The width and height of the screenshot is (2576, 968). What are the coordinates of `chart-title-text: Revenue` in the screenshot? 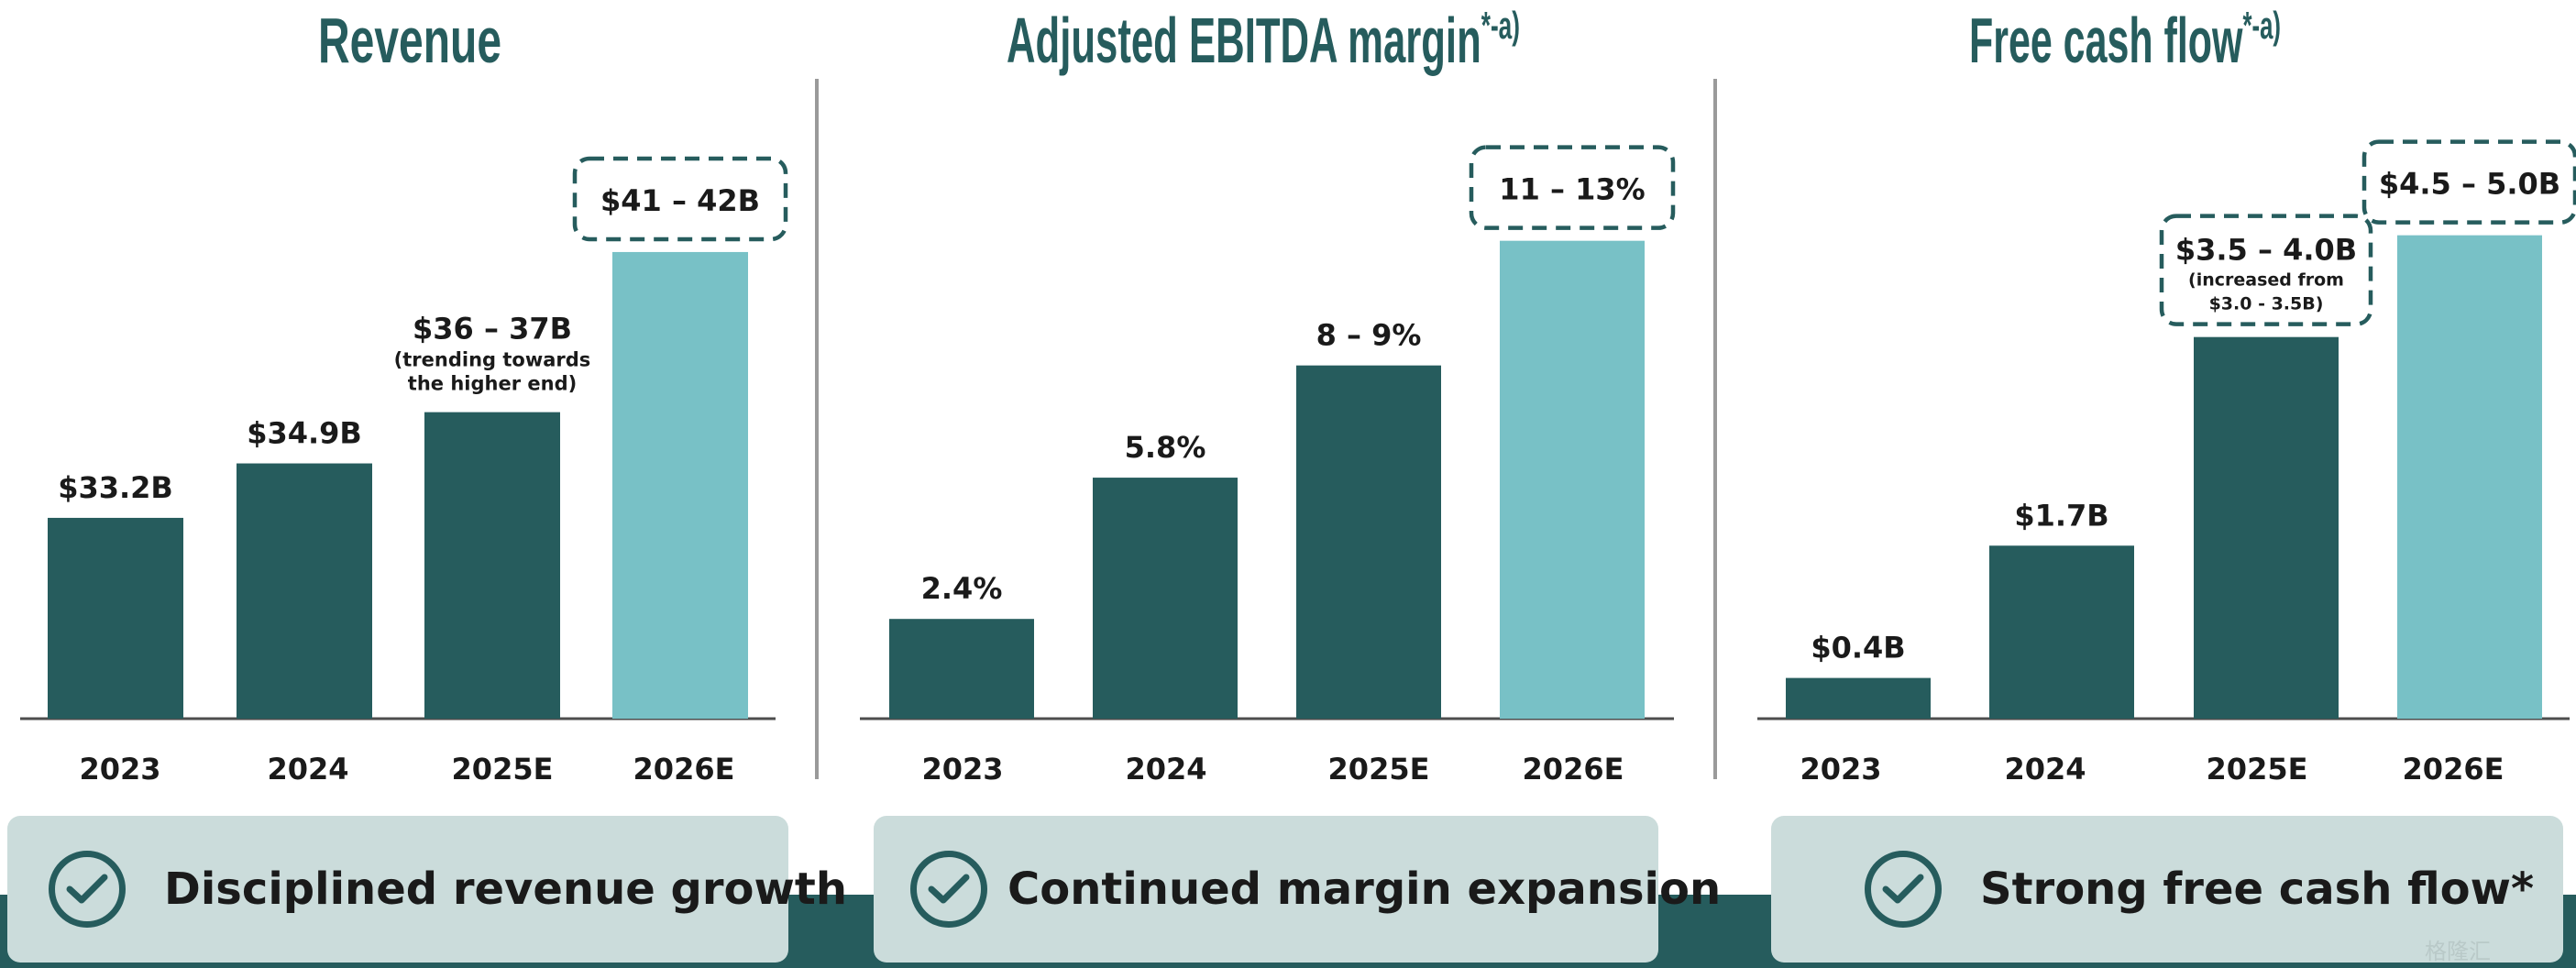 It's located at (409, 40).